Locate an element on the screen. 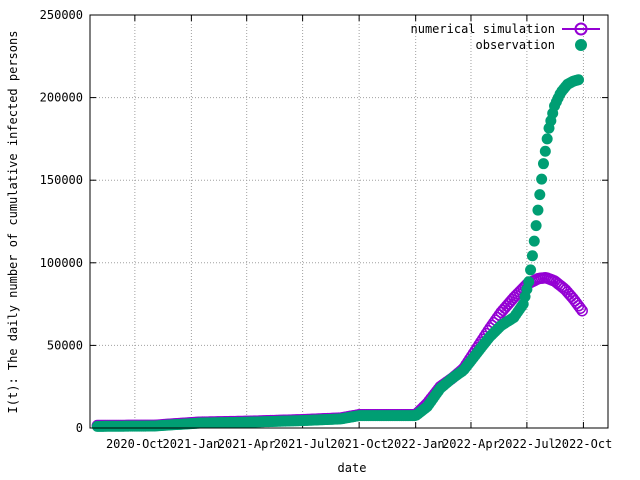 The image size is (640, 480). legend-marker-observation is located at coordinates (581, 45).